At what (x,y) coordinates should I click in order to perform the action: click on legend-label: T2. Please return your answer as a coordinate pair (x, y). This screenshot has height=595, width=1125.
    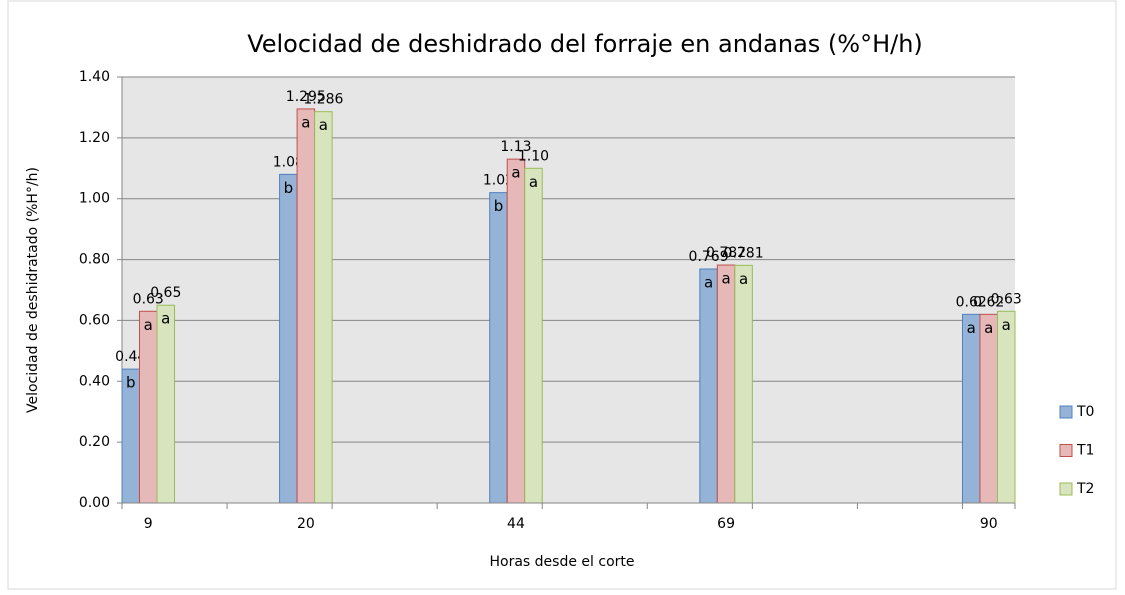
    Looking at the image, I should click on (1085, 489).